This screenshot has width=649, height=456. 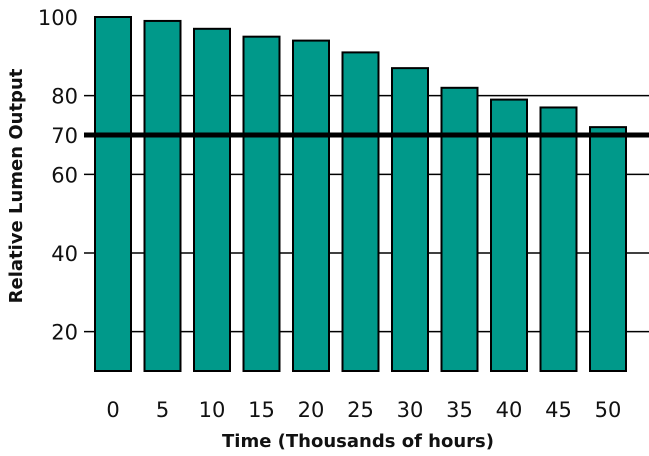 I want to click on y-tick-20: 20, so click(x=64, y=333).